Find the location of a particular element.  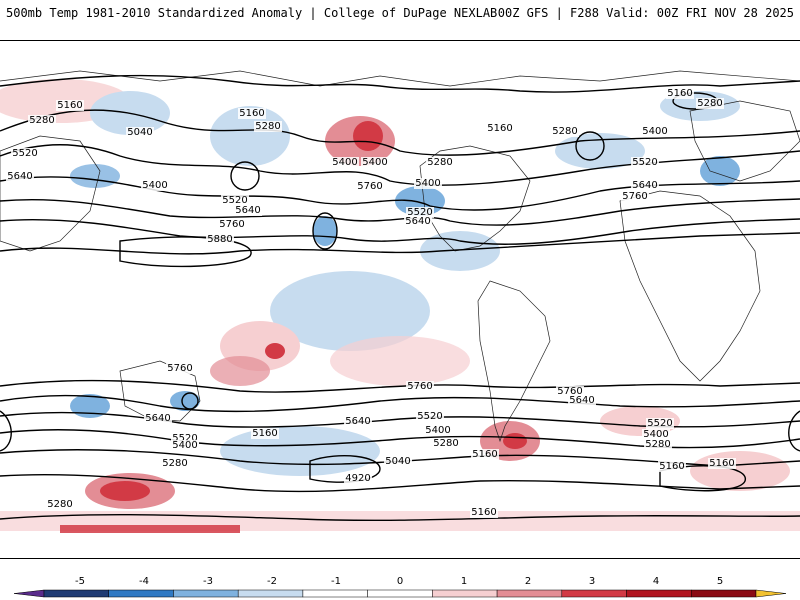

colorbar-tick-label: 5 is located at coordinates (720, 581).